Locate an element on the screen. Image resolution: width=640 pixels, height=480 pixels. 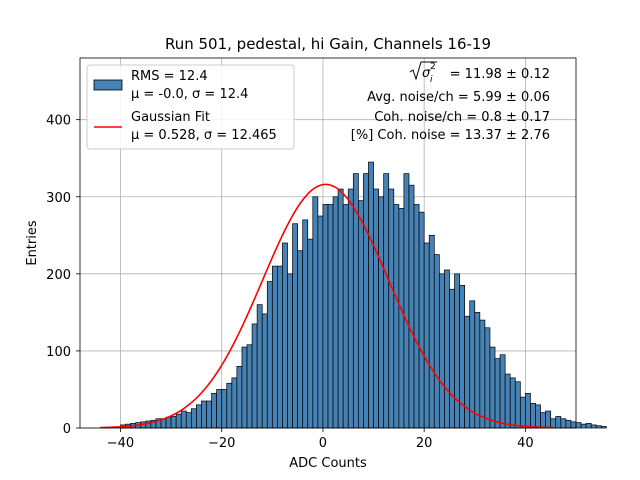
y-ticks: 0 100 200 300 400 is located at coordinates (63, 275).